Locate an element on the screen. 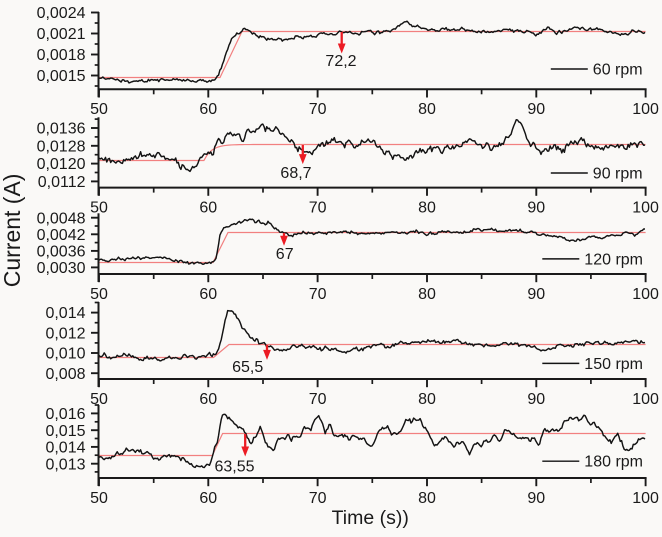 The image size is (662, 537). svg-text: 0,0120 is located at coordinates (61, 164).